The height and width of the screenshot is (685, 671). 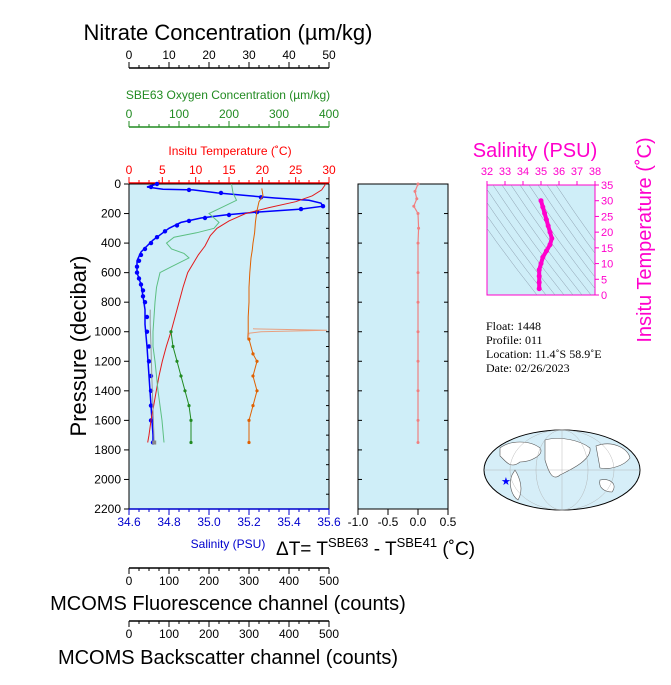 What do you see at coordinates (545, 245) in the screenshot?
I see `ts-series-layer` at bounding box center [545, 245].